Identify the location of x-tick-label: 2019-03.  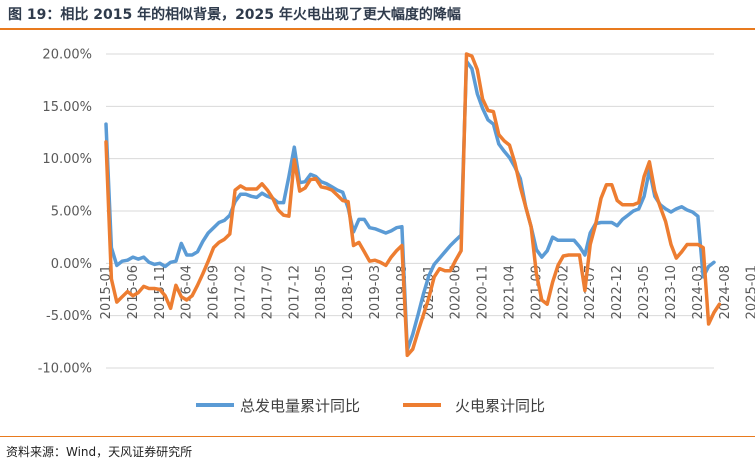
(375, 292).